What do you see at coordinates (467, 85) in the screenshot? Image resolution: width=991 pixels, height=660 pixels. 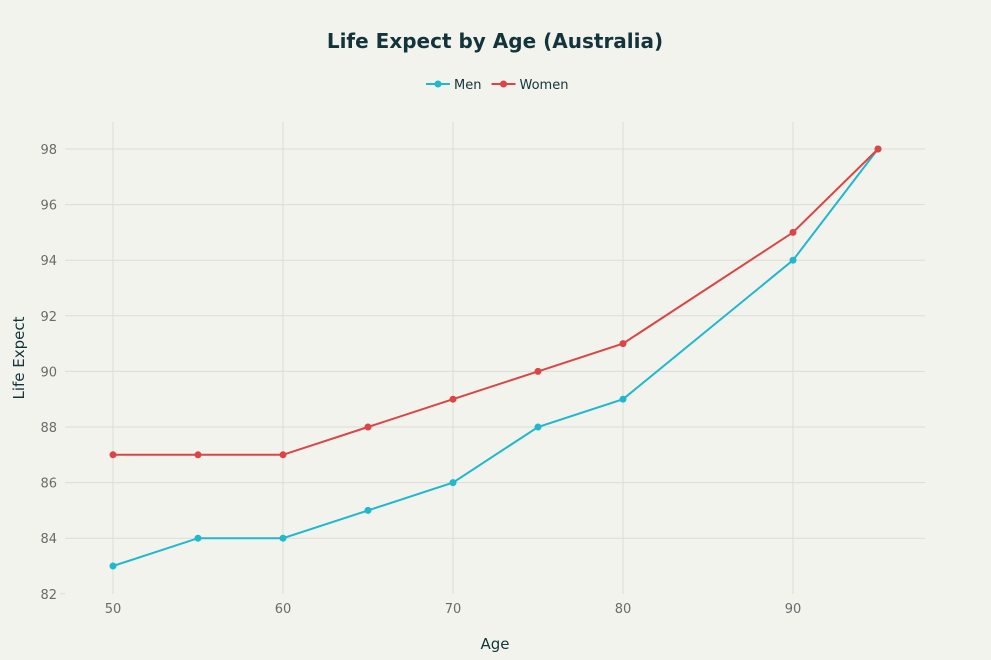 I see `legend-label-men: Men` at bounding box center [467, 85].